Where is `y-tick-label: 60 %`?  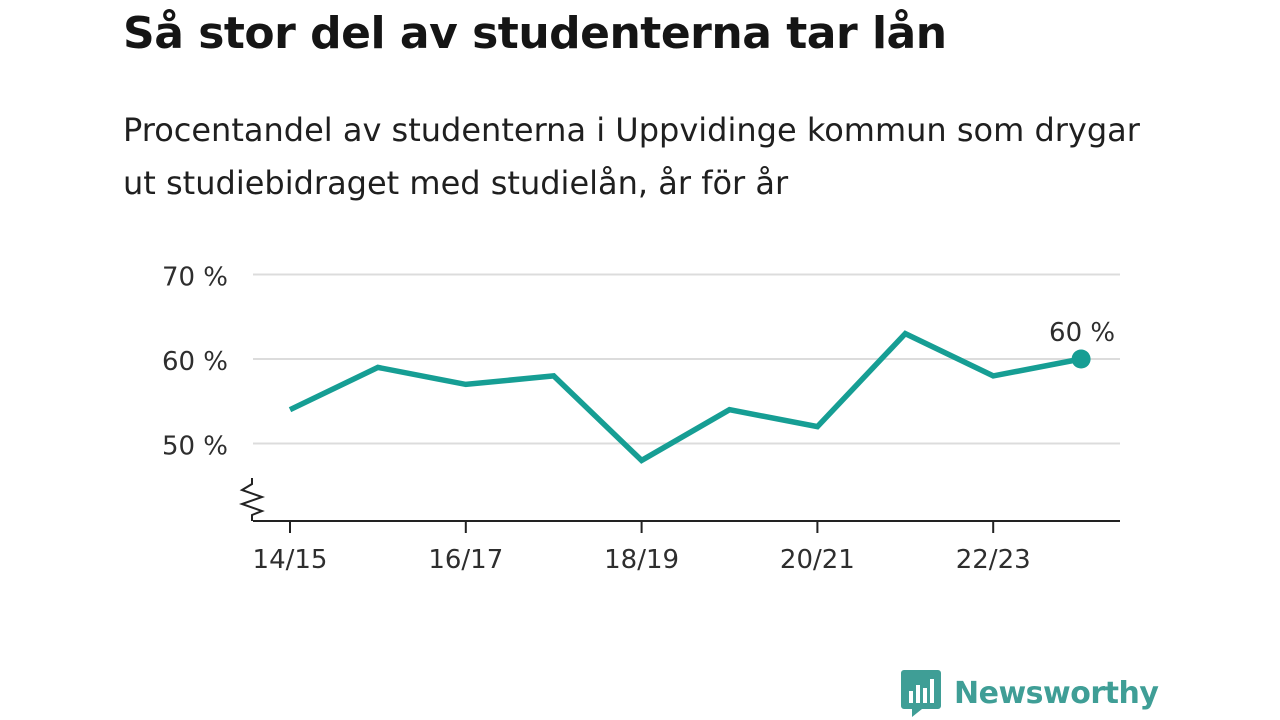 y-tick-label: 60 % is located at coordinates (195, 362).